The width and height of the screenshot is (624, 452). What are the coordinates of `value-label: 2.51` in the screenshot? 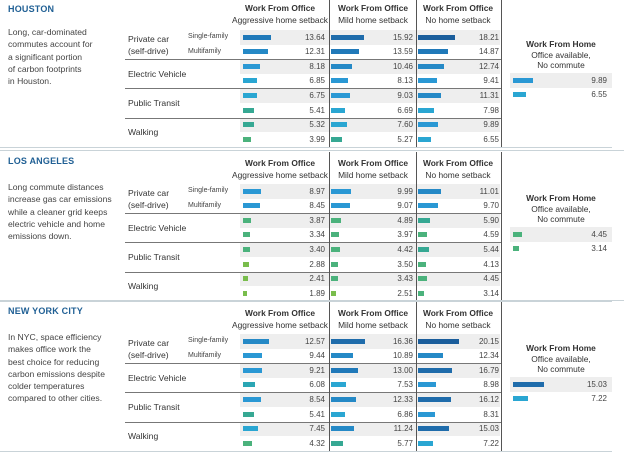 It's located at (405, 293).